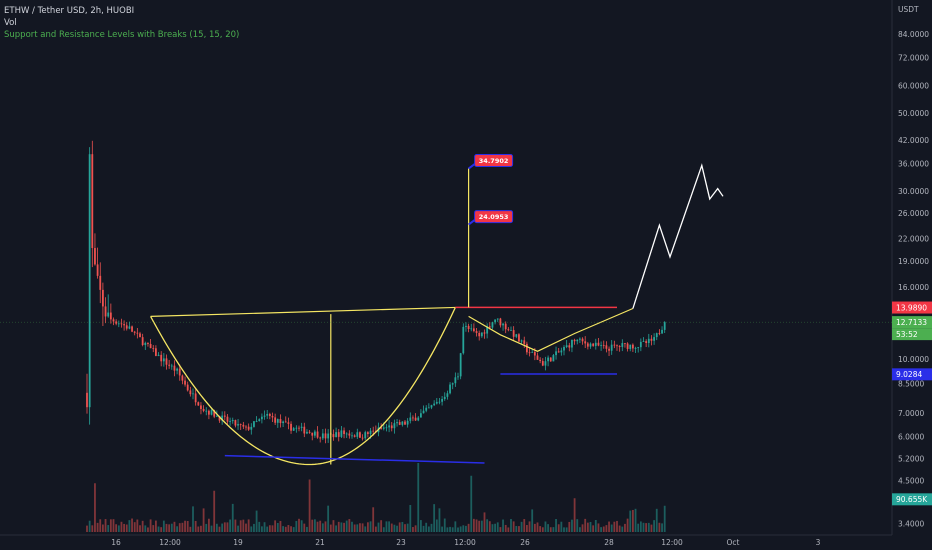 This screenshot has height=550, width=932. I want to click on handle-line, so click(551, 329).